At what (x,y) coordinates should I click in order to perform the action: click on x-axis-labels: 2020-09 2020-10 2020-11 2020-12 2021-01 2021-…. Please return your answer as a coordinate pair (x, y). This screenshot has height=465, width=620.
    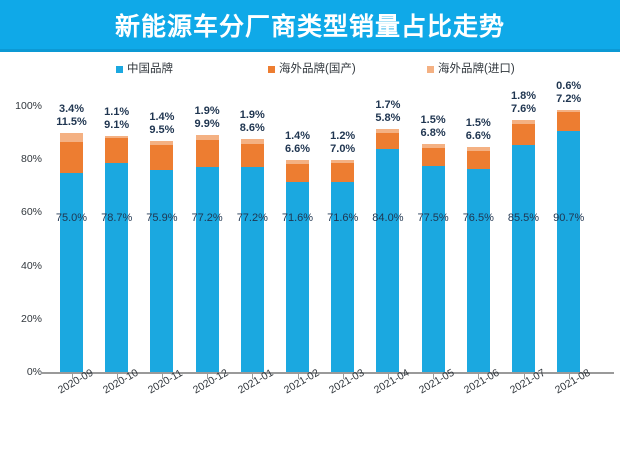
    Looking at the image, I should click on (310, 398).